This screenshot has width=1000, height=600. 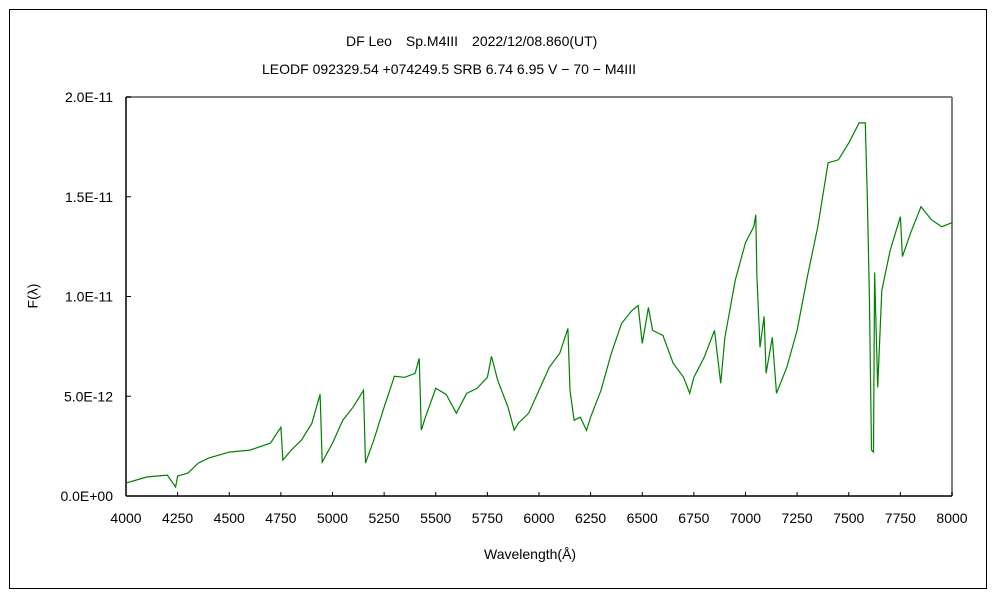 What do you see at coordinates (435, 518) in the screenshot?
I see `x-tick-label: 5500` at bounding box center [435, 518].